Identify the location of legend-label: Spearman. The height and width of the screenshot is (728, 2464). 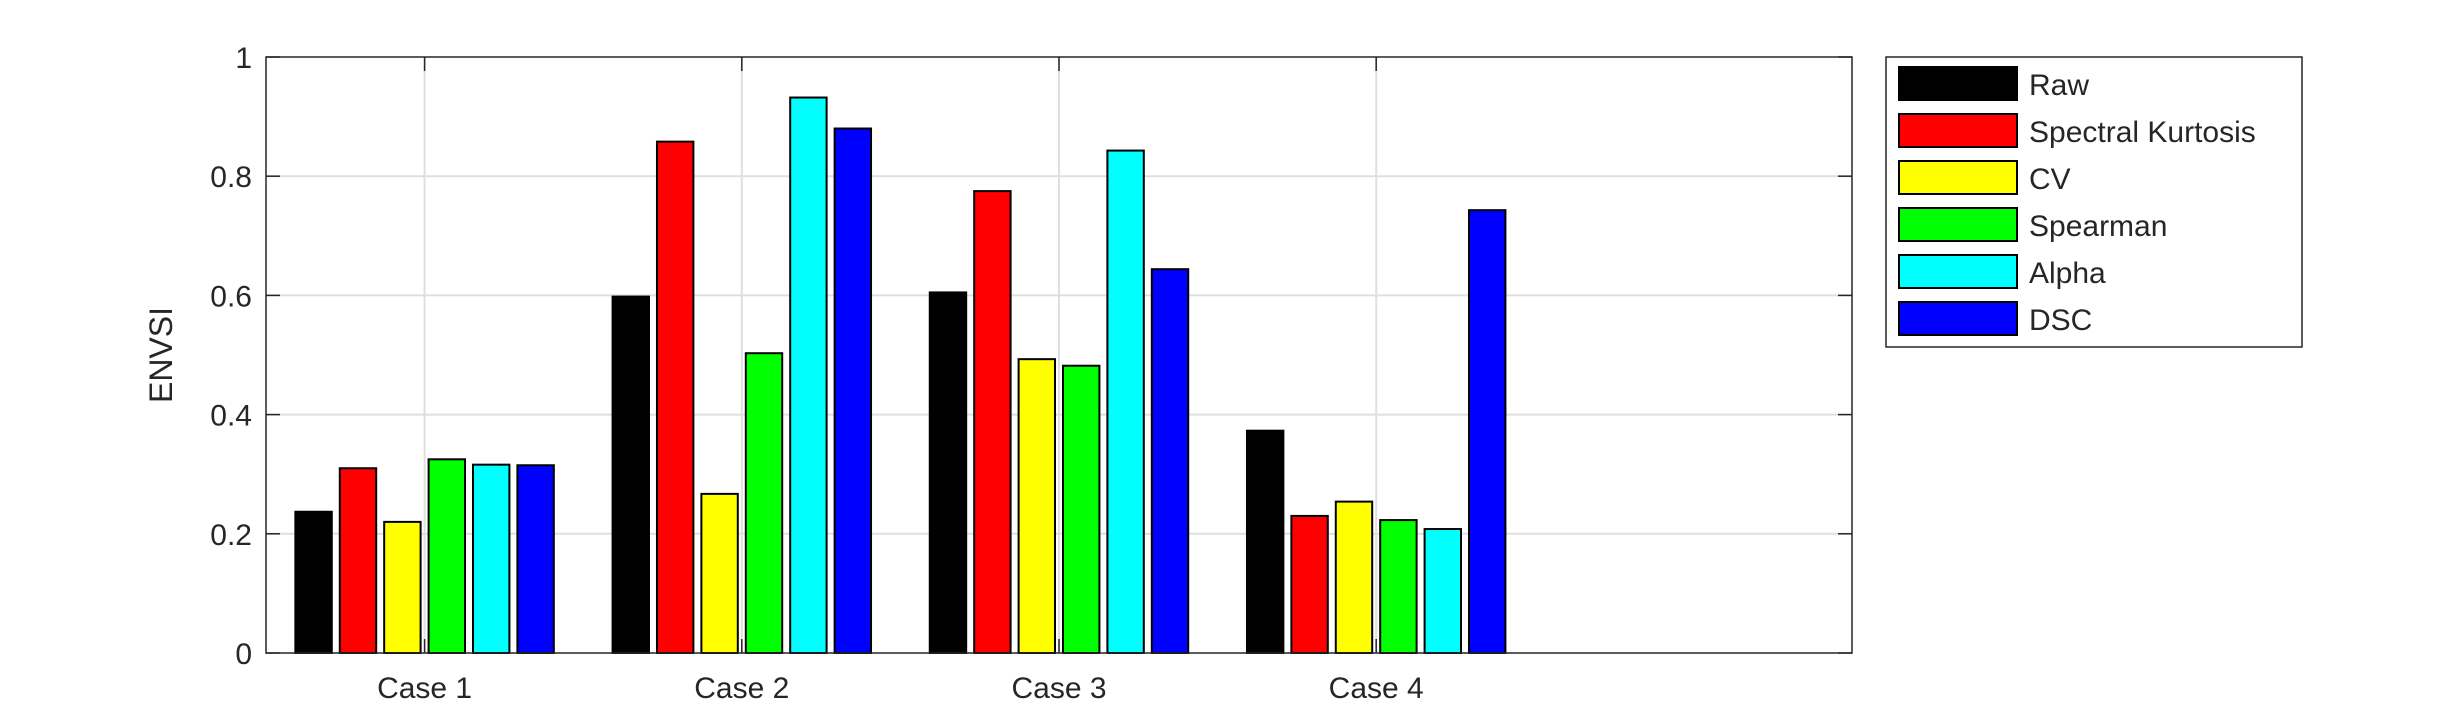
(2098, 226).